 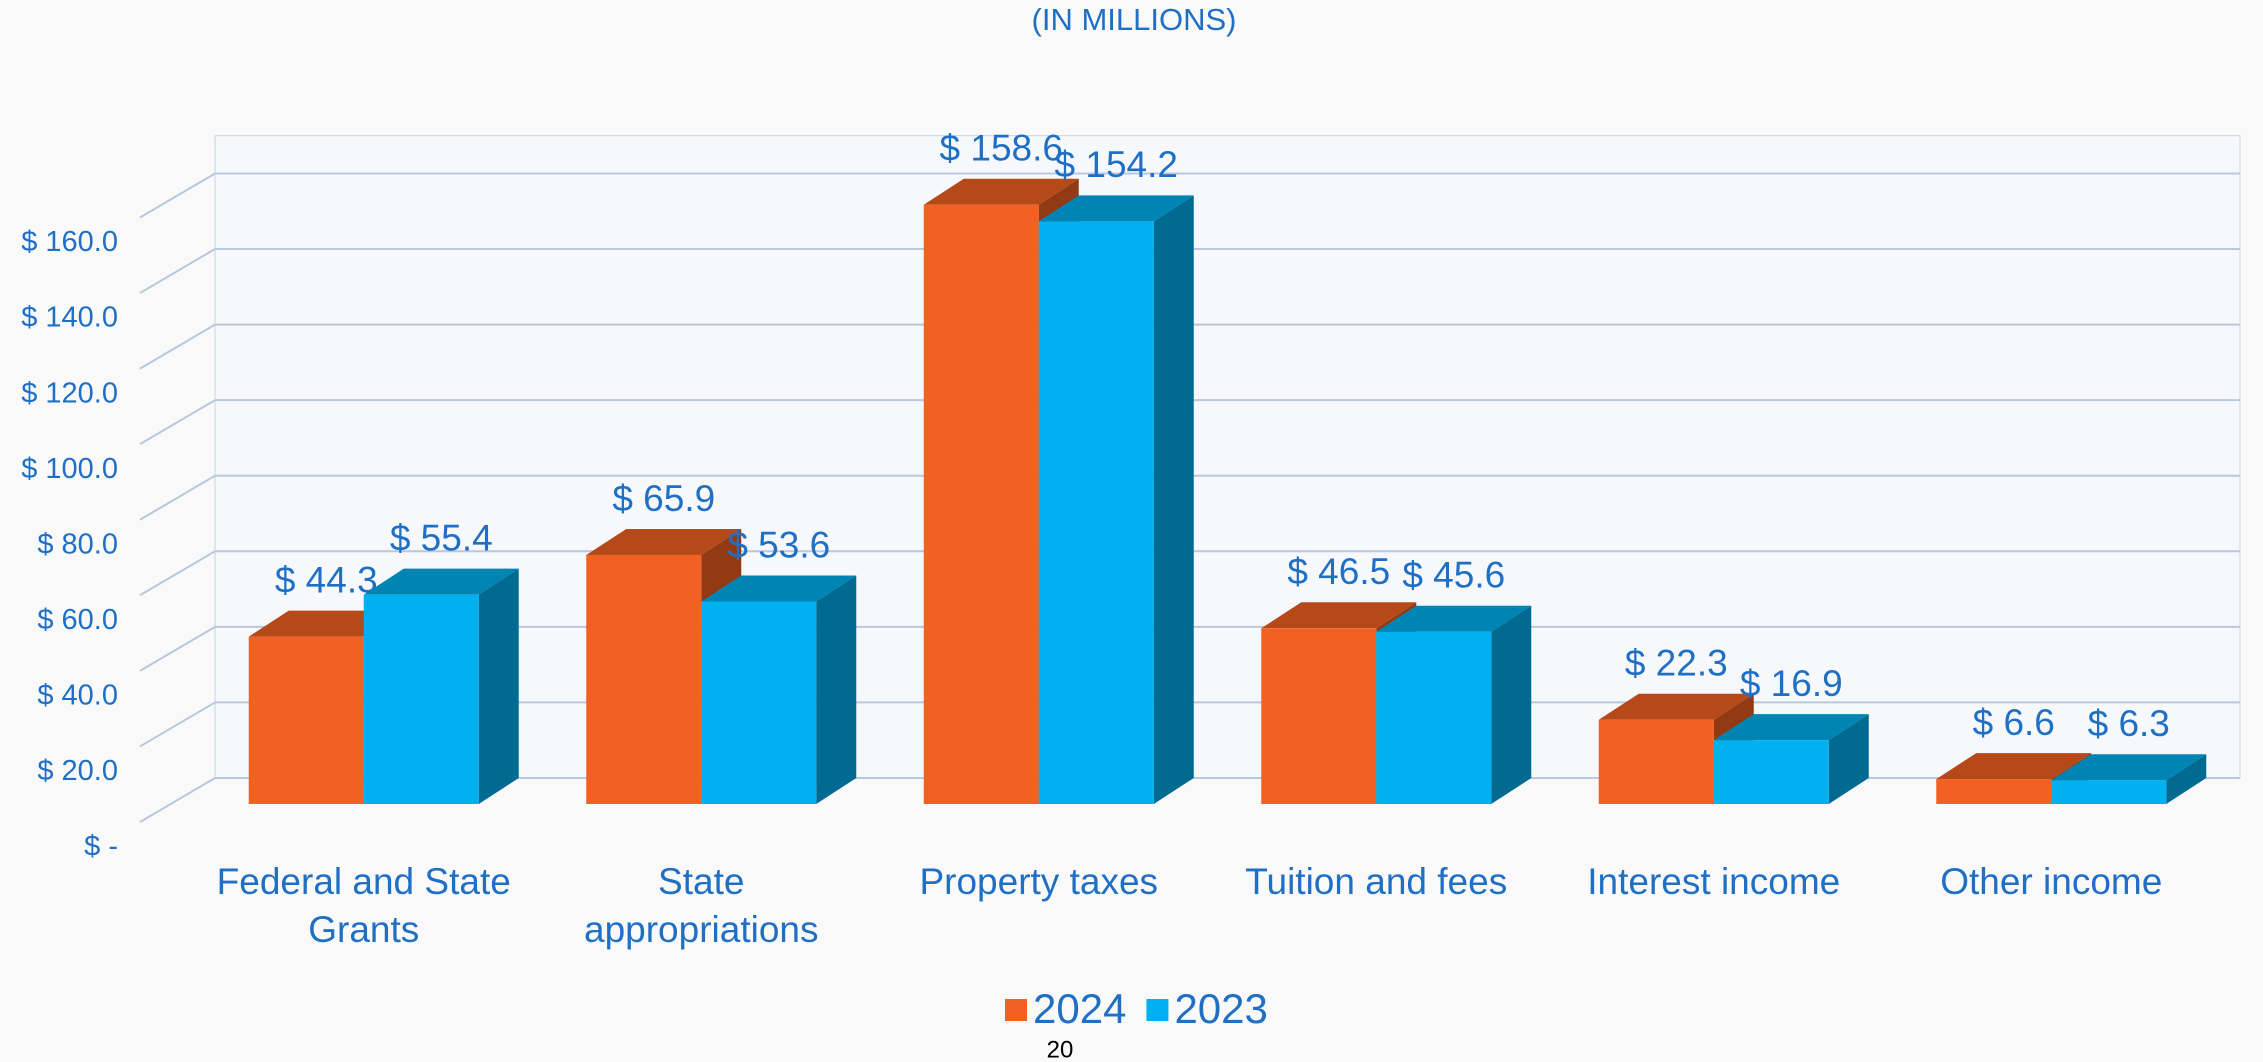 What do you see at coordinates (2014, 722) in the screenshot?
I see `value-label: $ 6.6` at bounding box center [2014, 722].